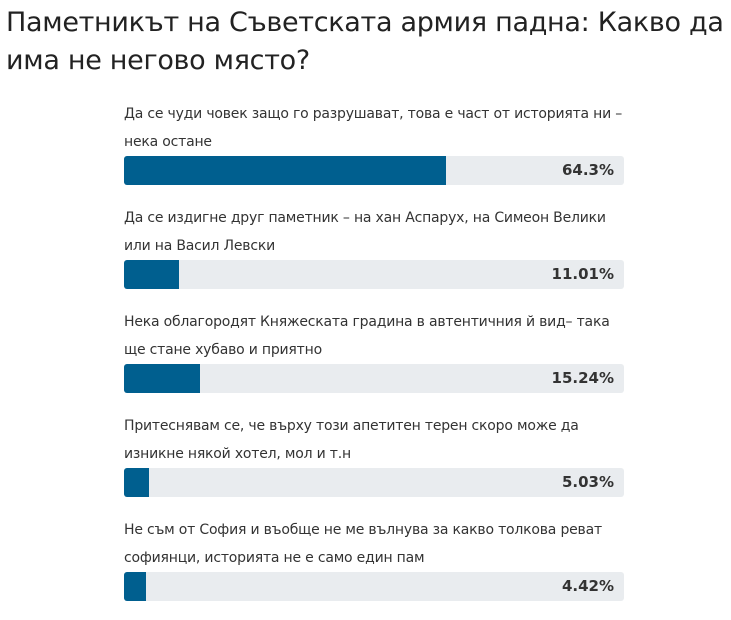 The image size is (731, 620). Describe the element at coordinates (587, 170) in the screenshot. I see `result-percent: 64.3%` at that location.